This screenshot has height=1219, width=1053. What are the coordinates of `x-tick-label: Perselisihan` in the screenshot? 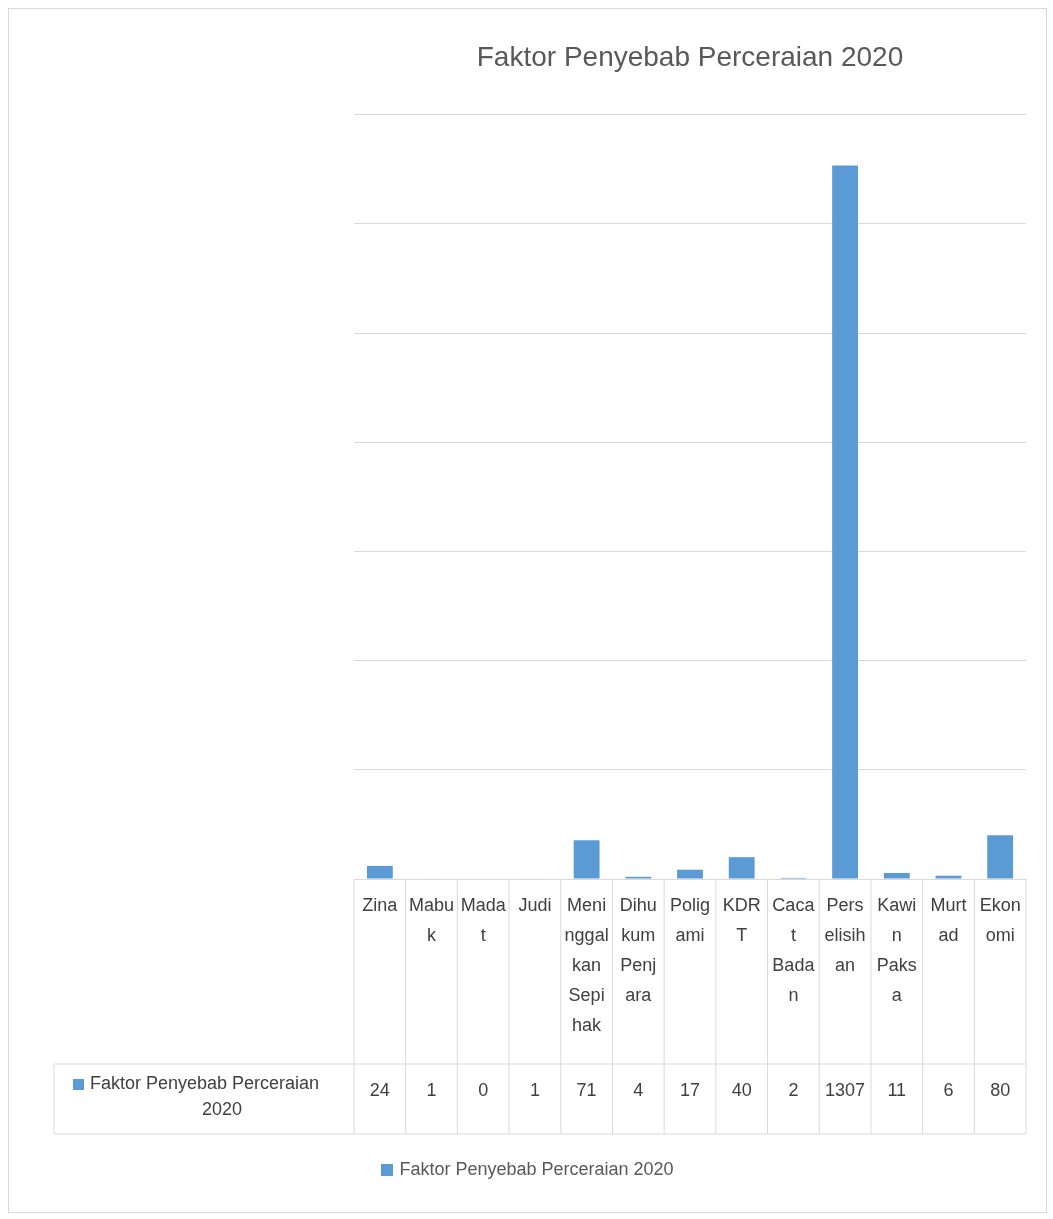 It's located at (845, 934).